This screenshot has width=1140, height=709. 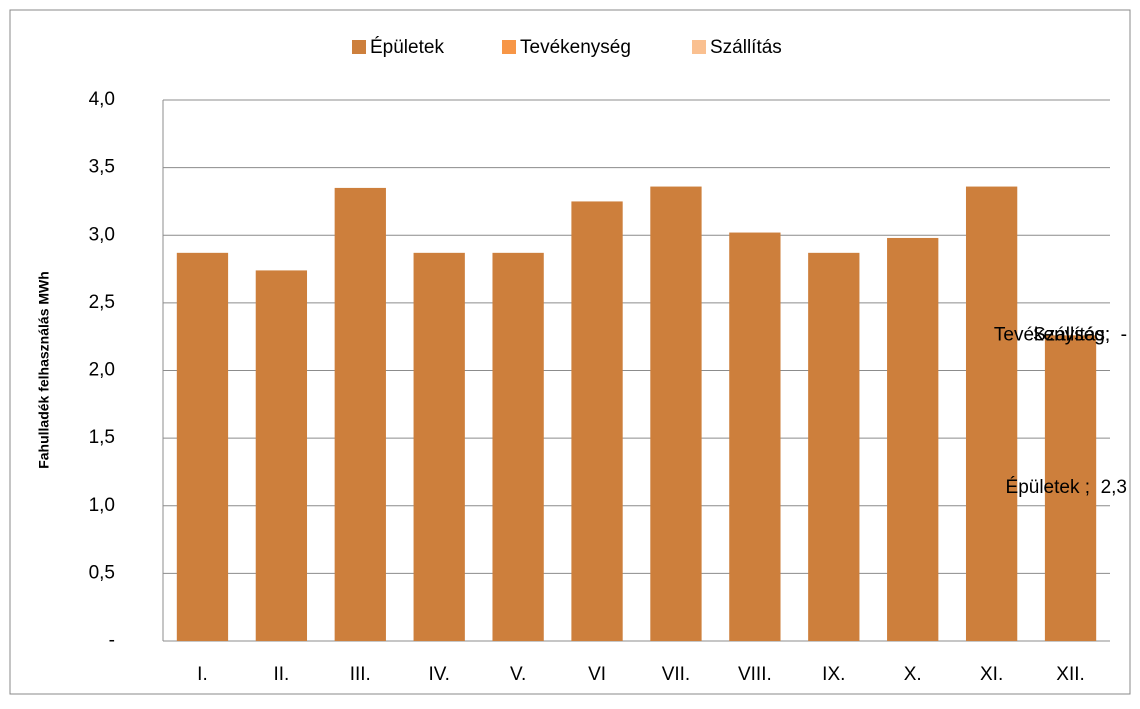 I want to click on x-tick-label: II., so click(x=281, y=674).